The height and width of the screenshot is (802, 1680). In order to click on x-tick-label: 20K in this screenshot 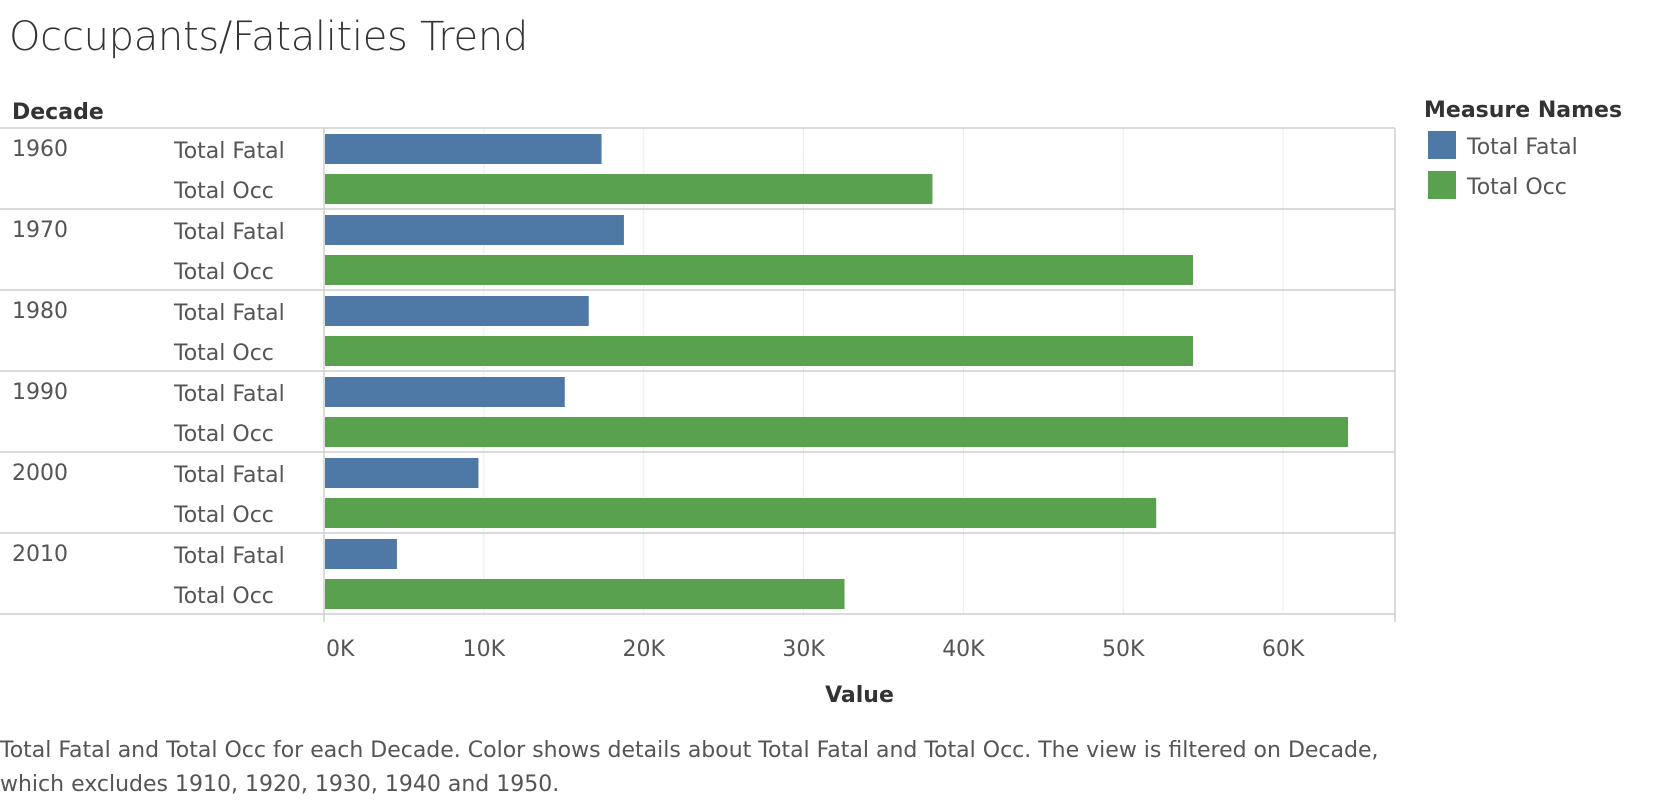, I will do `click(643, 649)`.